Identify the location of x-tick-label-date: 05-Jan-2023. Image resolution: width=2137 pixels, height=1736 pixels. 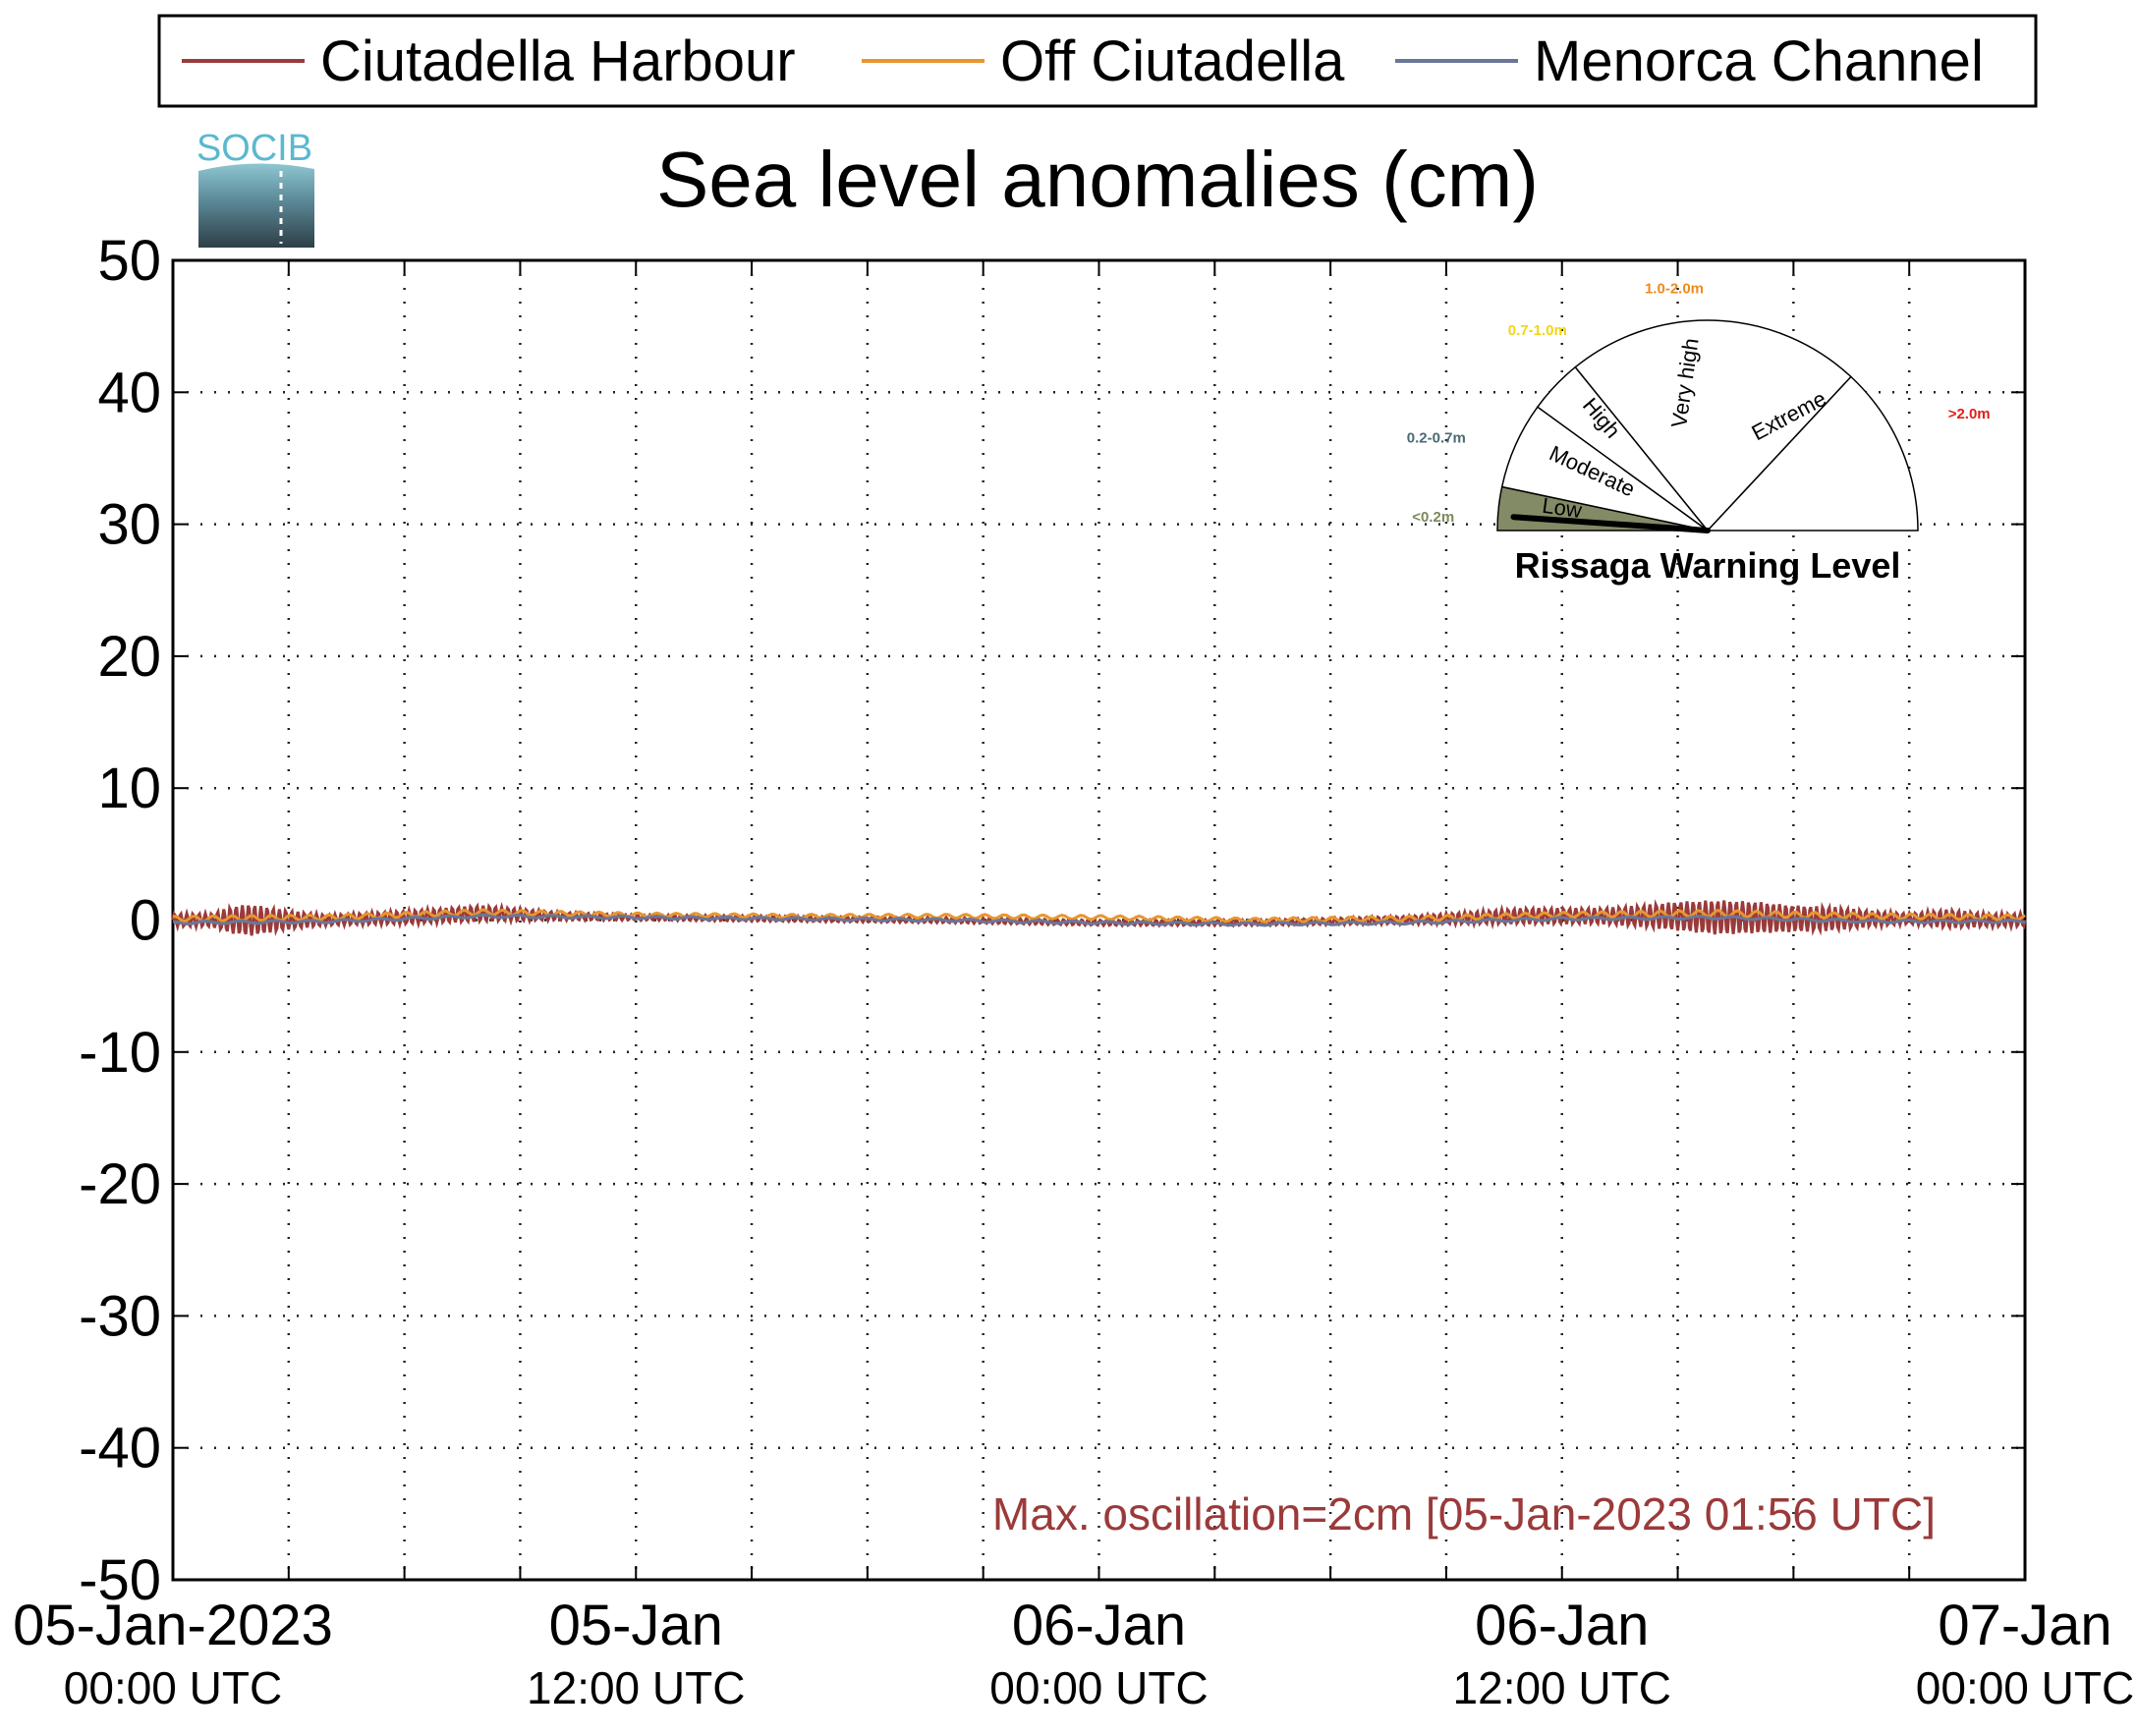
(173, 1625).